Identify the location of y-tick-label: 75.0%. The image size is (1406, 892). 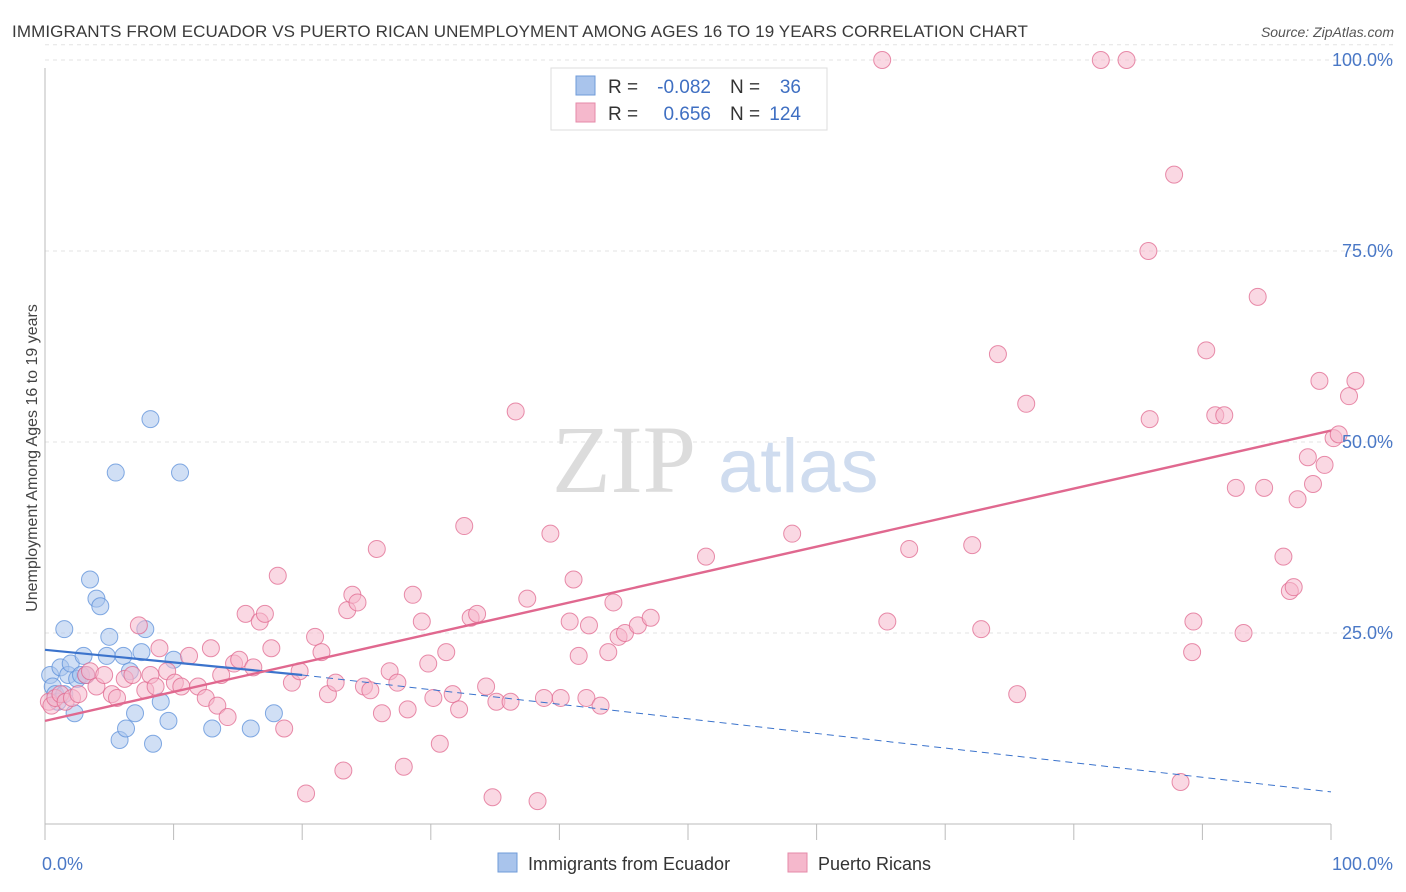
(1367, 251).